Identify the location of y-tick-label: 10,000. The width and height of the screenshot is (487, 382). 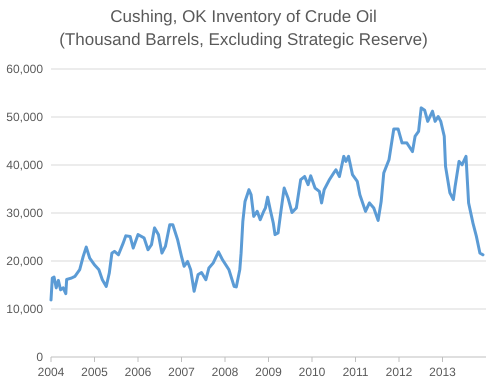
(25, 309).